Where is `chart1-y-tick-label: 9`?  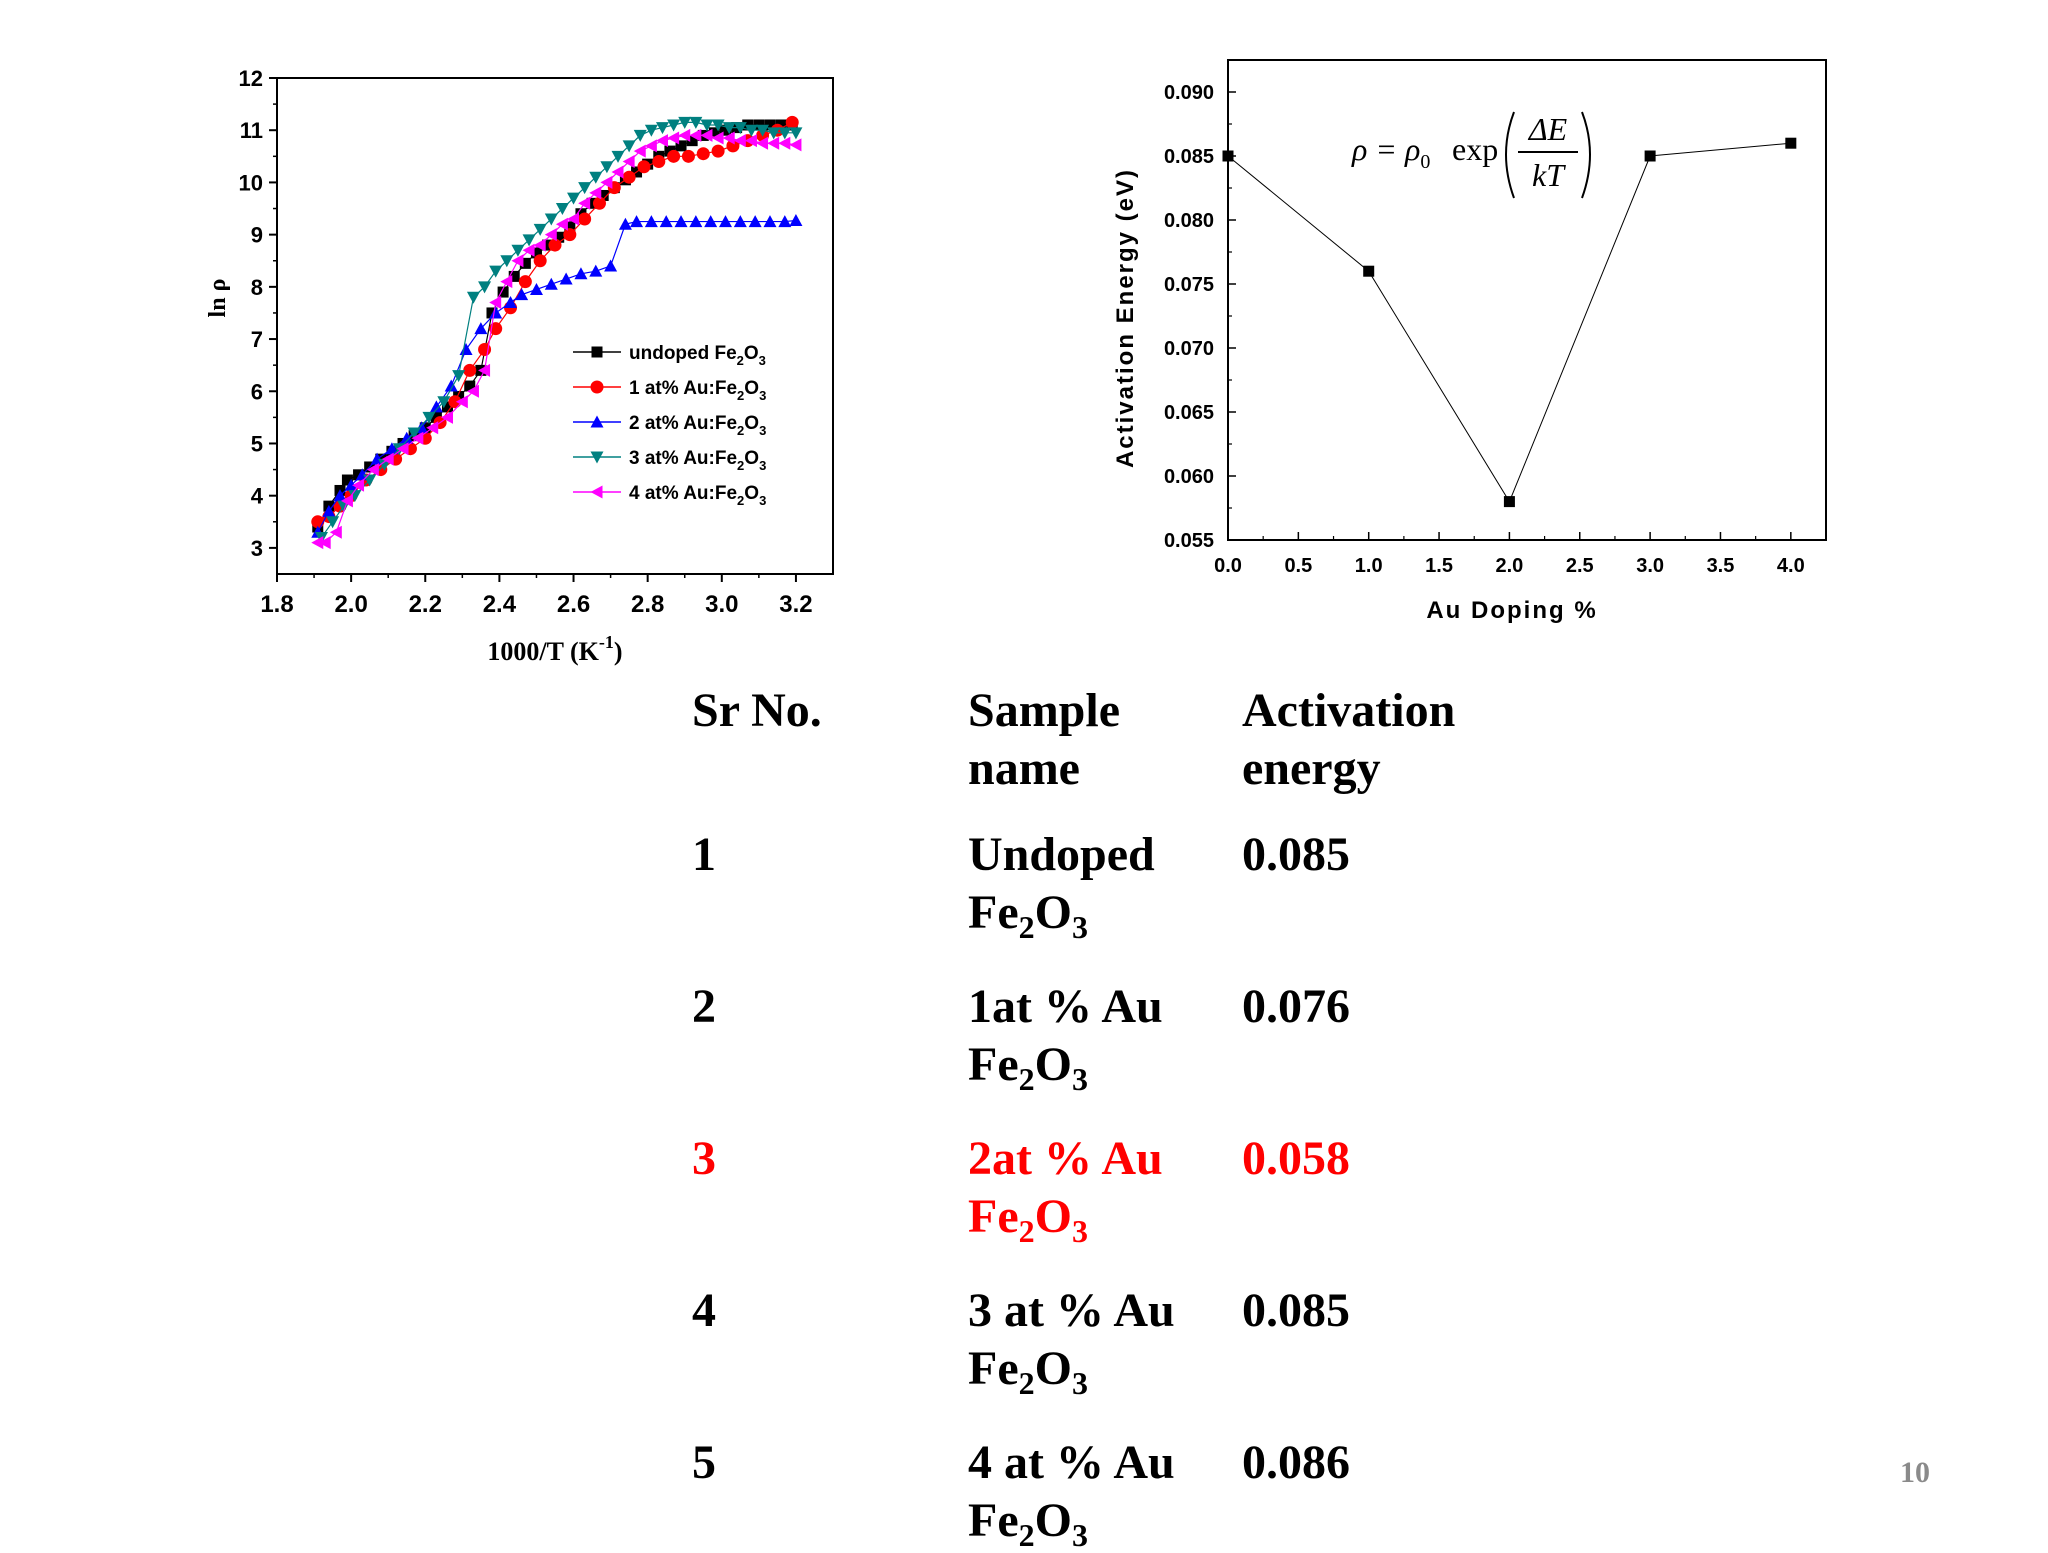
chart1-y-tick-label: 9 is located at coordinates (257, 235).